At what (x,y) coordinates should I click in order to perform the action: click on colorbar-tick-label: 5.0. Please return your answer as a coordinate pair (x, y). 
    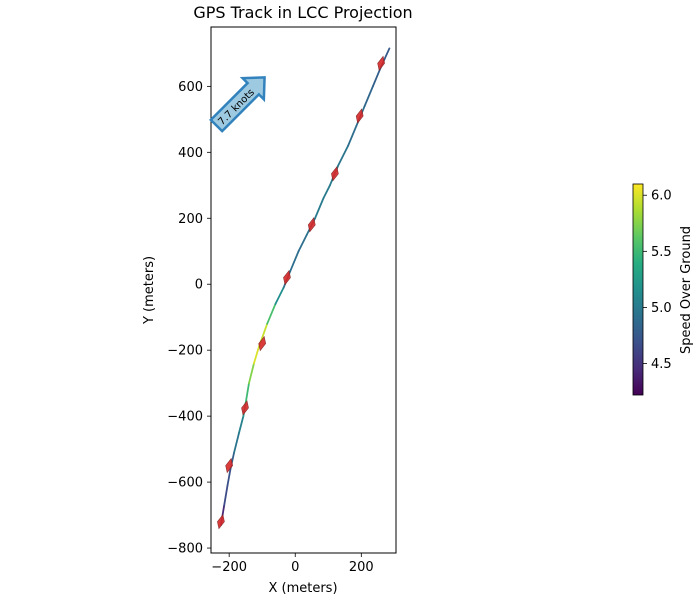
    Looking at the image, I should click on (661, 308).